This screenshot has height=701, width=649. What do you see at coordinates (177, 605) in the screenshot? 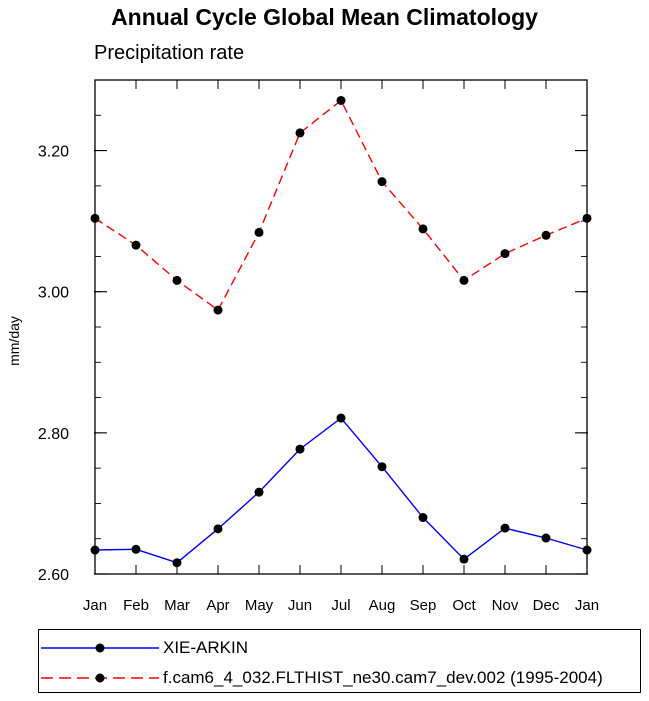
I see `x-tick-label: Mar` at bounding box center [177, 605].